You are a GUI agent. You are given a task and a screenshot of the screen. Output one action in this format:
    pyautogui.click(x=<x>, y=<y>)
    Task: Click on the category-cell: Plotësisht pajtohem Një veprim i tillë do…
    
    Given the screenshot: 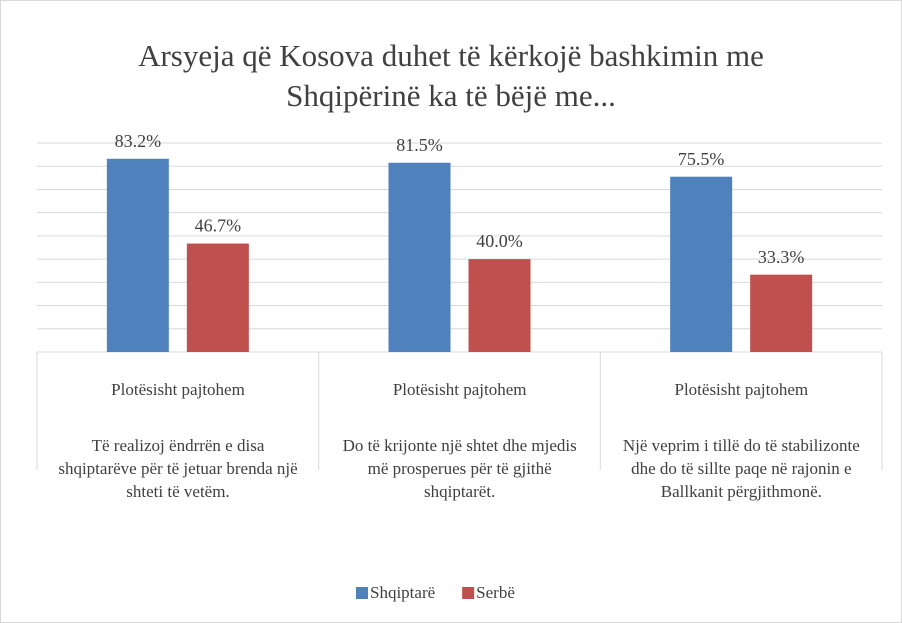 What is the action you would take?
    pyautogui.click(x=741, y=426)
    